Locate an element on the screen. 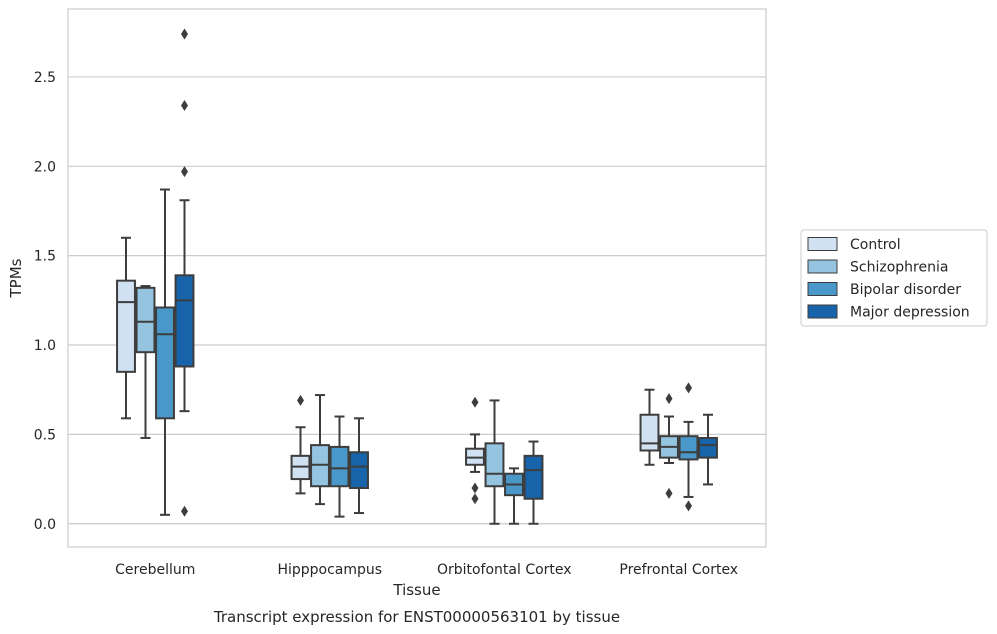  y-tick-label: 2.5 is located at coordinates (45, 78).